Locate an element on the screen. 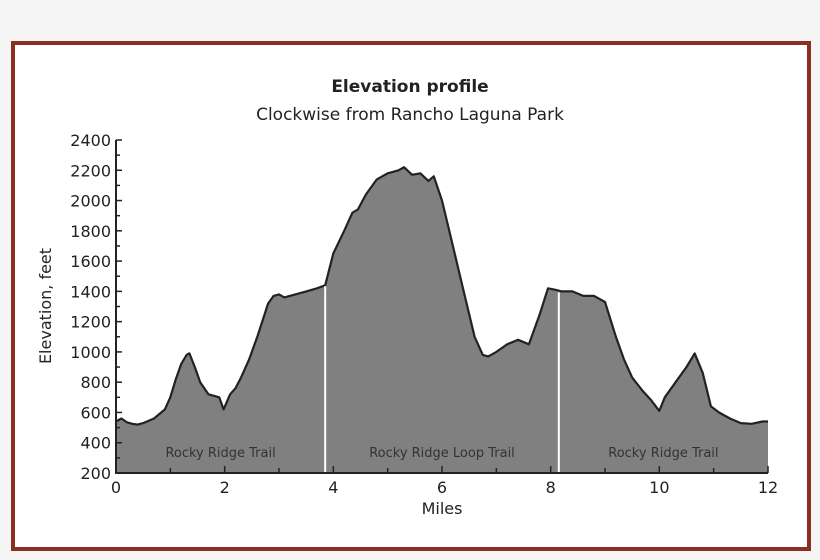  y-tick-label: 1200 is located at coordinates (90, 322).